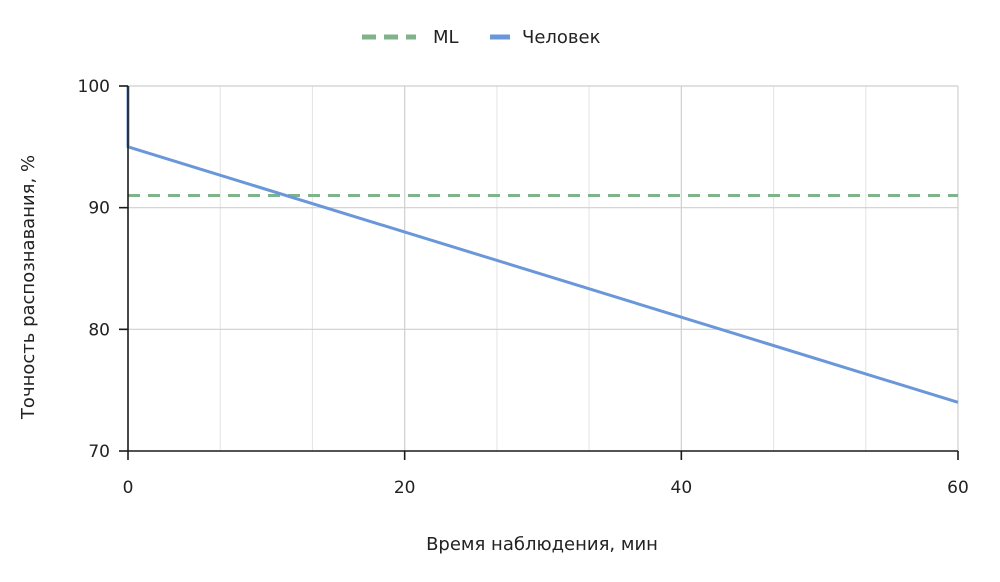  I want to click on legend: ML Человек, so click(481, 37).